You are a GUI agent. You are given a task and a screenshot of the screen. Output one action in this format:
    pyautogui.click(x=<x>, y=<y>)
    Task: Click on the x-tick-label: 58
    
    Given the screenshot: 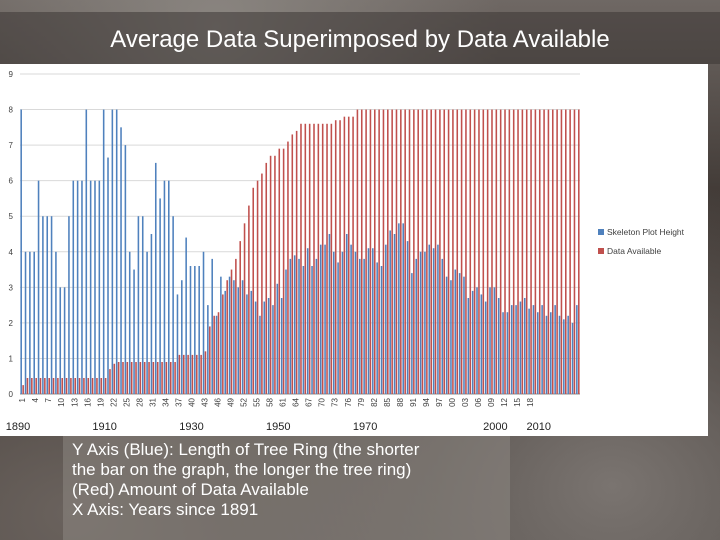 What is the action you would take?
    pyautogui.click(x=270, y=401)
    